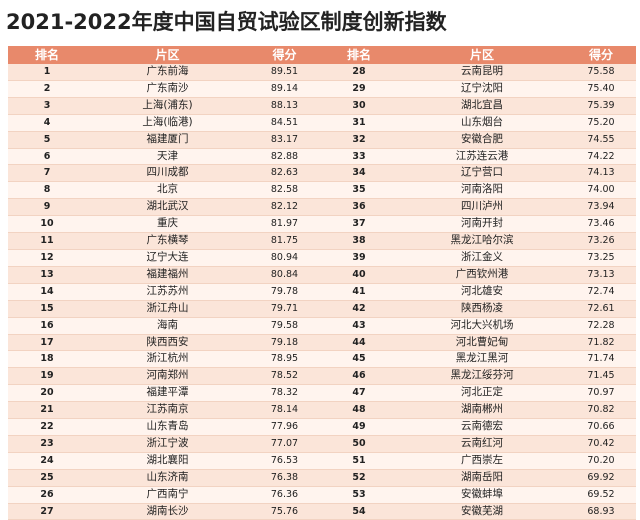 The width and height of the screenshot is (640, 520). Describe the element at coordinates (482, 326) in the screenshot. I see `zone-cell: 河北大兴机场` at that location.